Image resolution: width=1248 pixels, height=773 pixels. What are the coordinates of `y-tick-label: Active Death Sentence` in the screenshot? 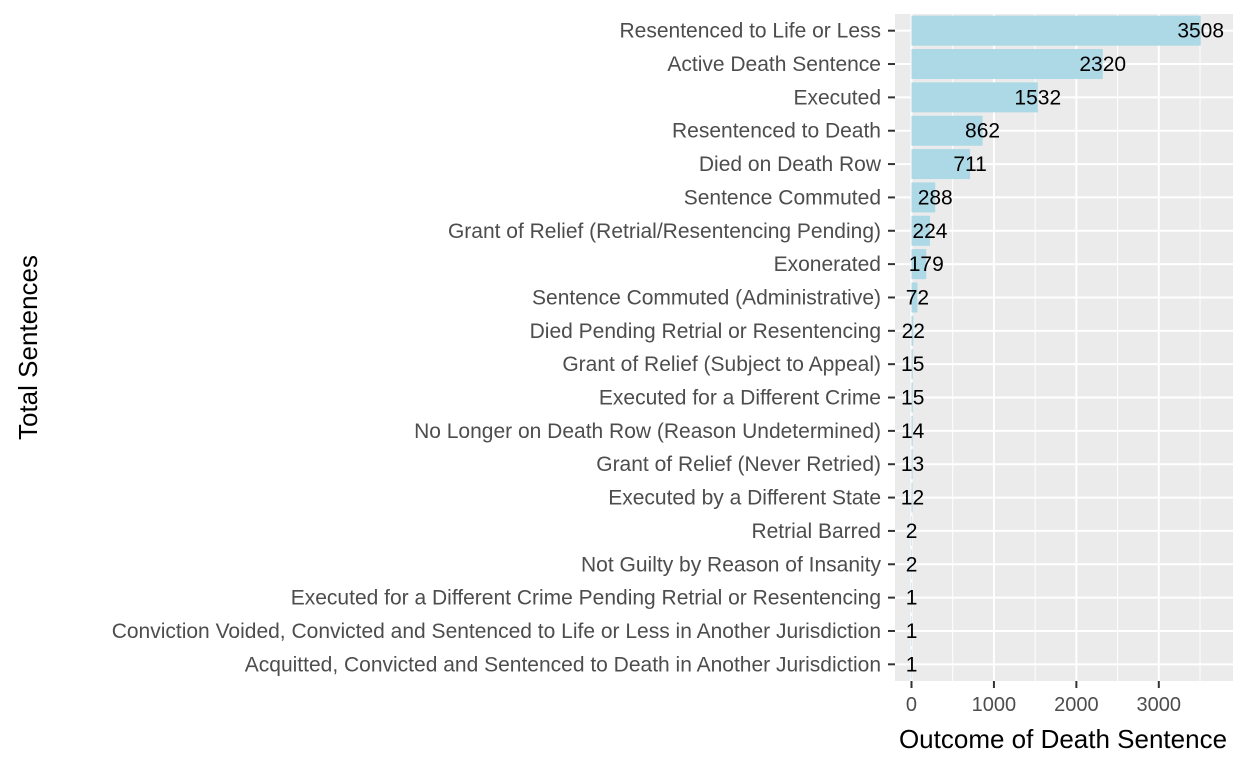 It's located at (774, 64).